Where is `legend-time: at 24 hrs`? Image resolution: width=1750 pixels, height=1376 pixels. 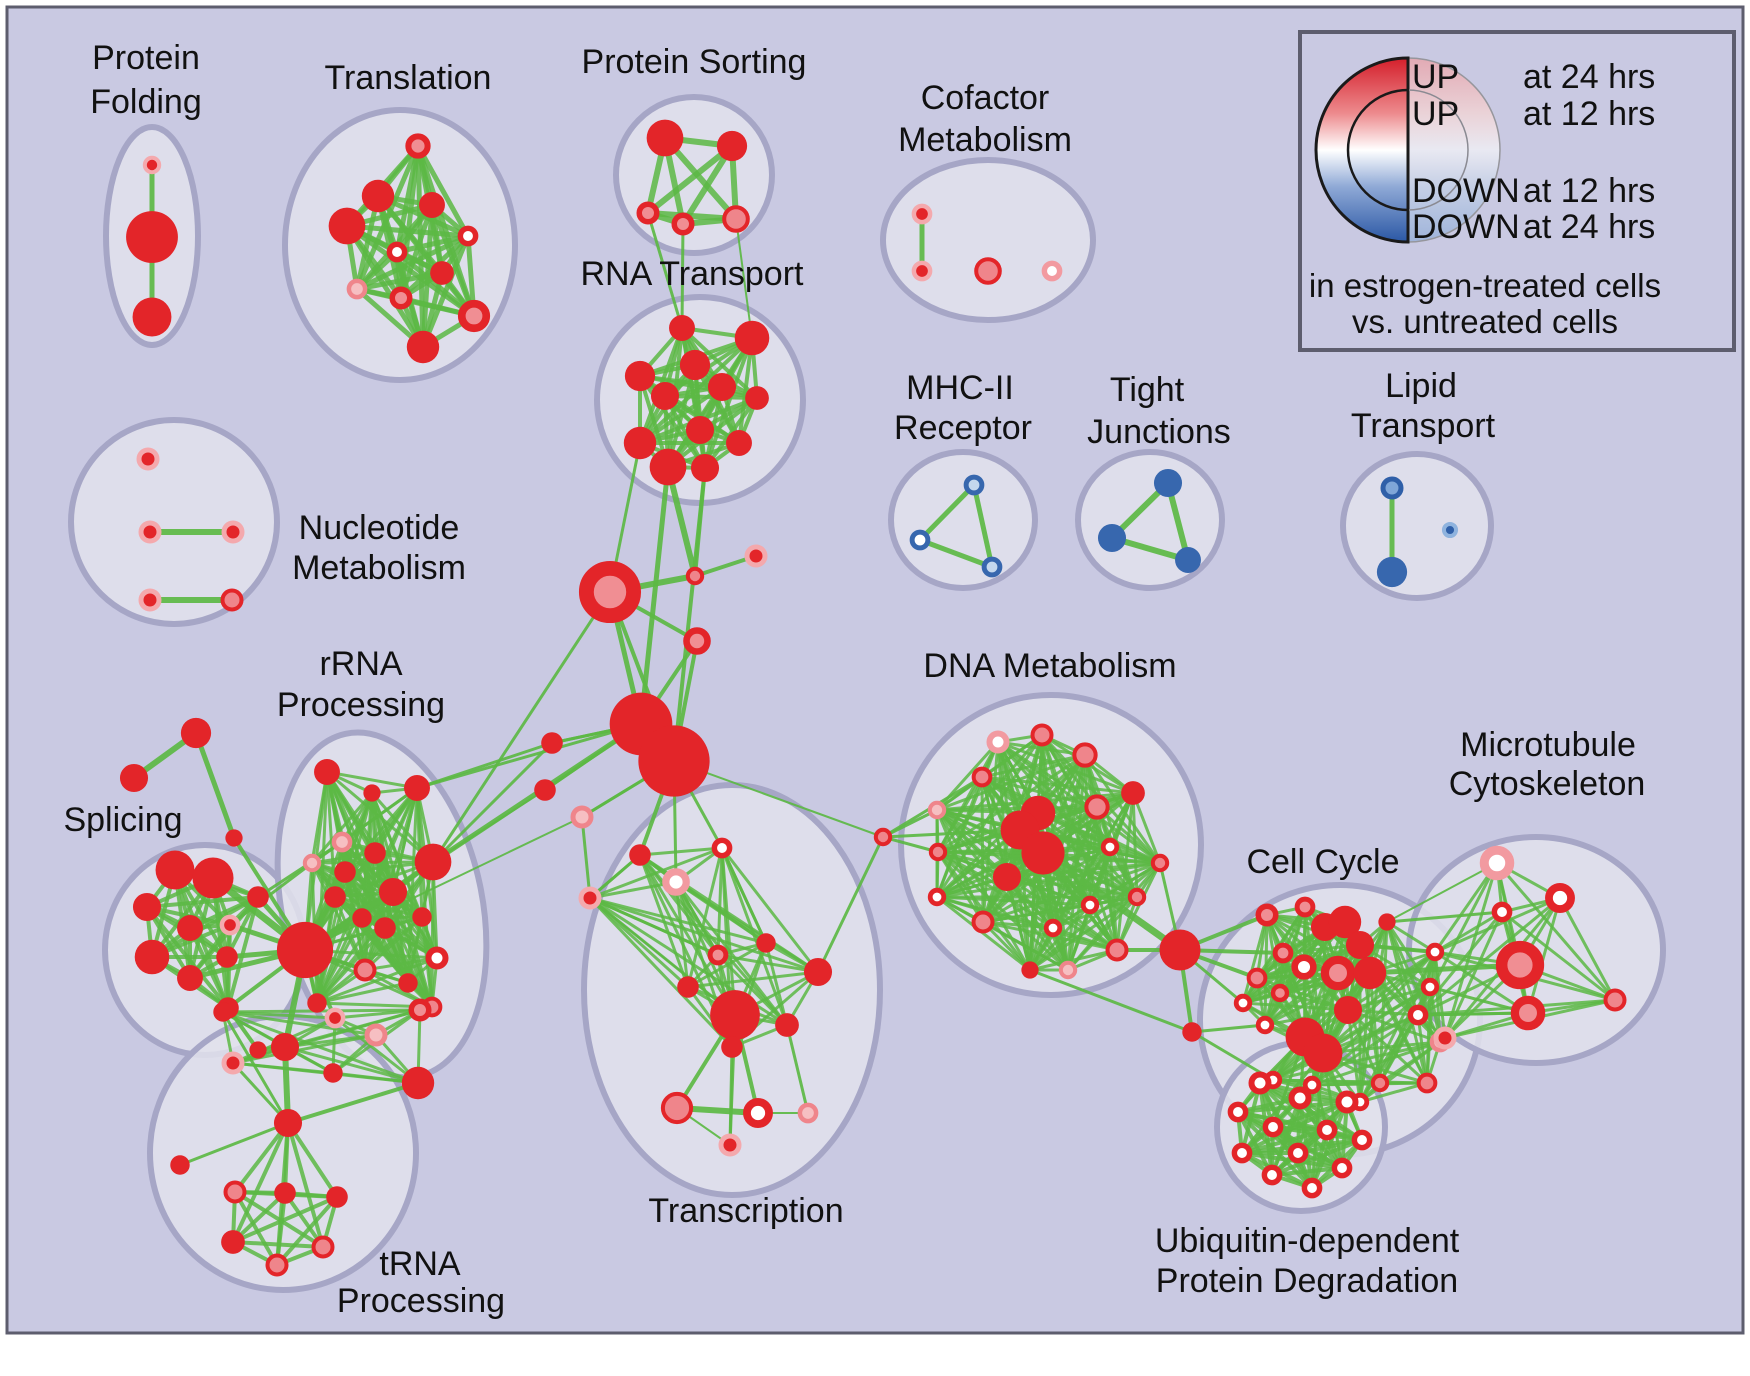
legend-time: at 24 hrs is located at coordinates (1589, 227).